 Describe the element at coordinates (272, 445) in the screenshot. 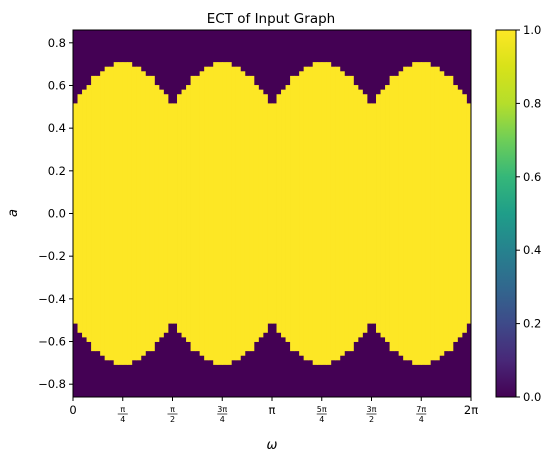

I see `x-axis-label: ω` at that location.